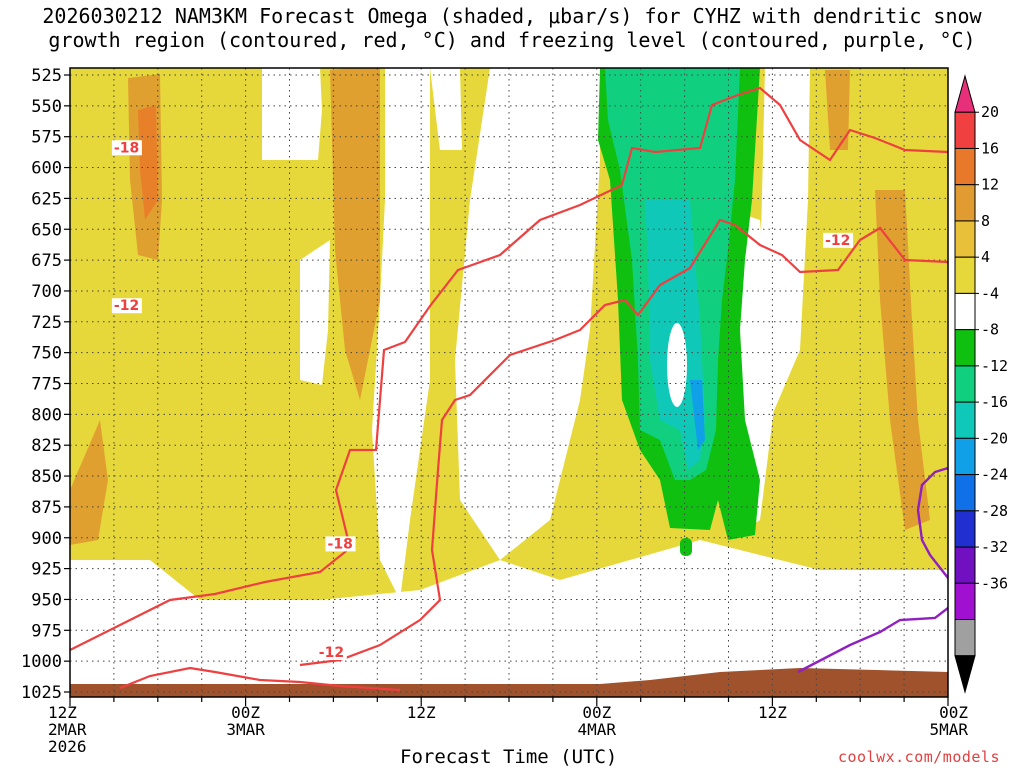  What do you see at coordinates (46, 292) in the screenshot?
I see `y-tick-label: 700` at bounding box center [46, 292].